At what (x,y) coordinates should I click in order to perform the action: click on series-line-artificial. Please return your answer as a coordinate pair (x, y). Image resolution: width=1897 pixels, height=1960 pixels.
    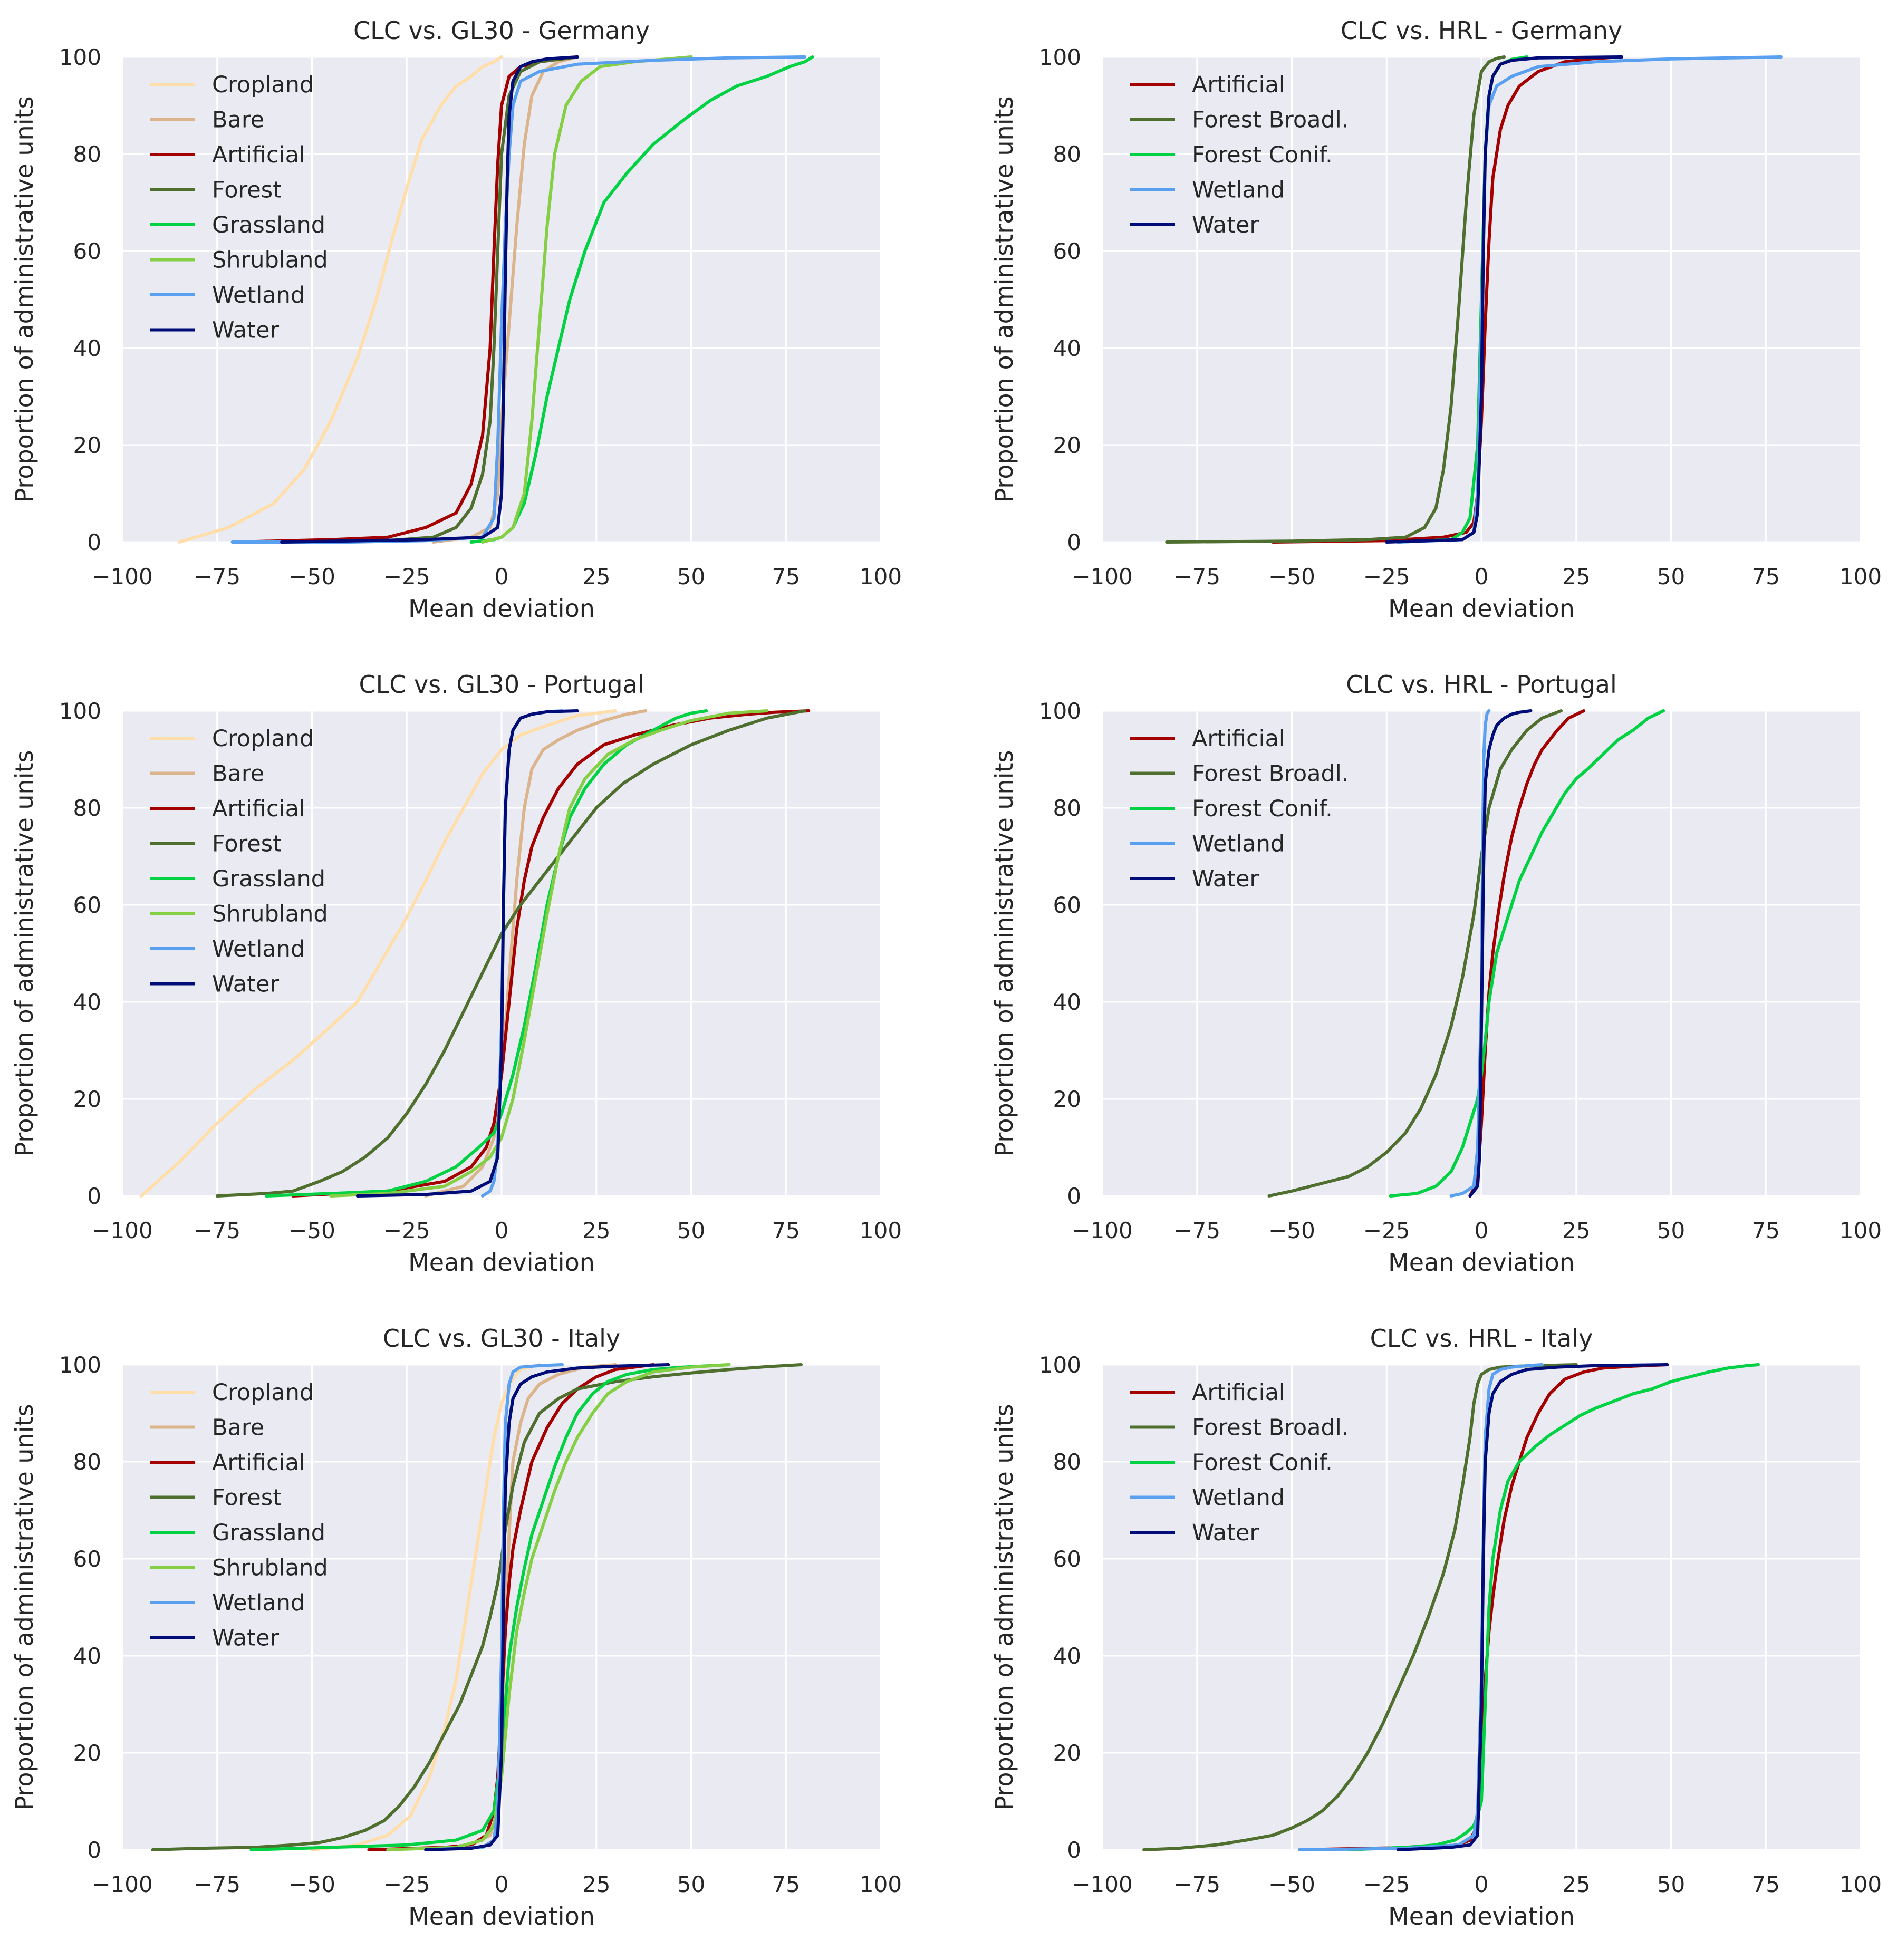
    Looking at the image, I should click on (406, 299).